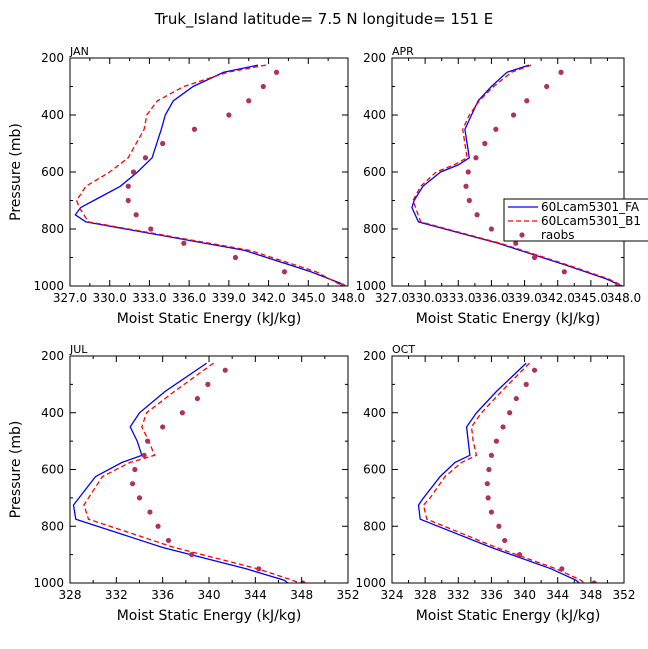 The height and width of the screenshot is (649, 648). I want to click on x-tick-label: 332, so click(458, 595).